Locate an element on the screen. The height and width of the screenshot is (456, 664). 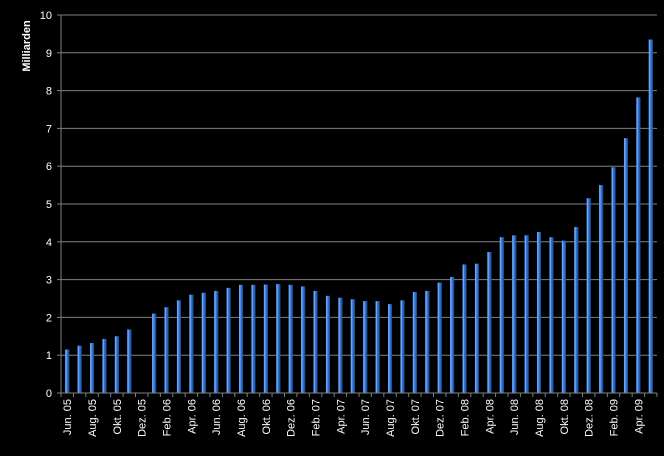
y-tick-label: 3 is located at coordinates (49, 281).